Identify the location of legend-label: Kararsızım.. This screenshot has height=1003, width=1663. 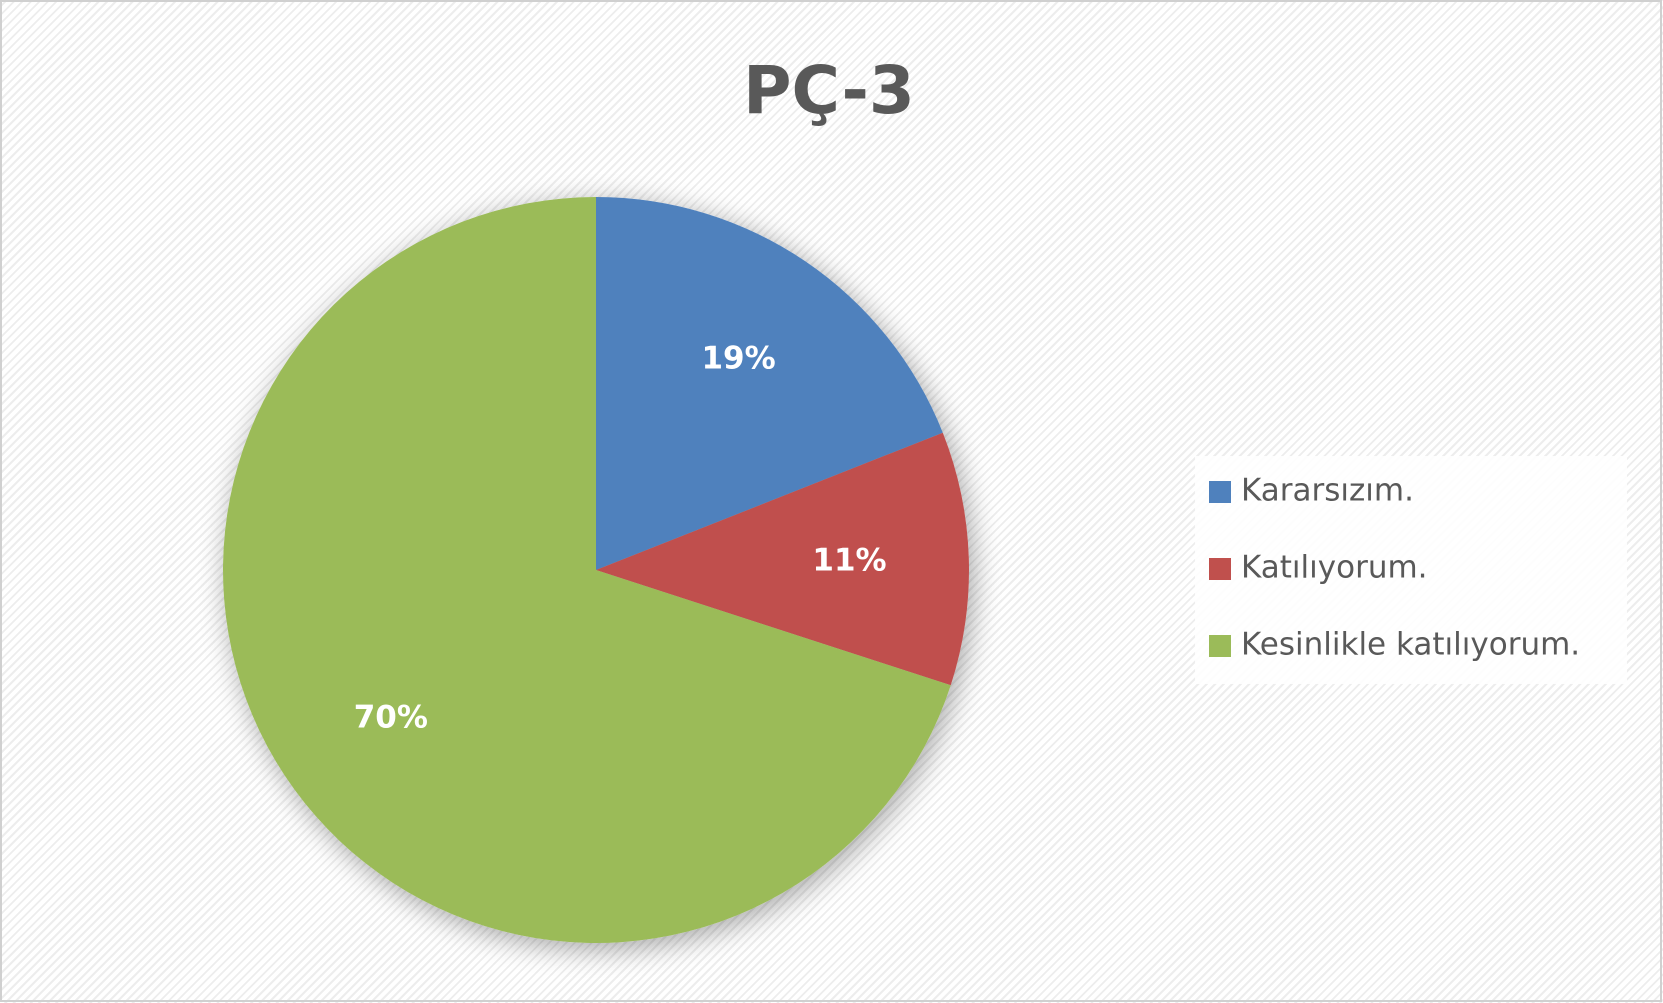
(1327, 491).